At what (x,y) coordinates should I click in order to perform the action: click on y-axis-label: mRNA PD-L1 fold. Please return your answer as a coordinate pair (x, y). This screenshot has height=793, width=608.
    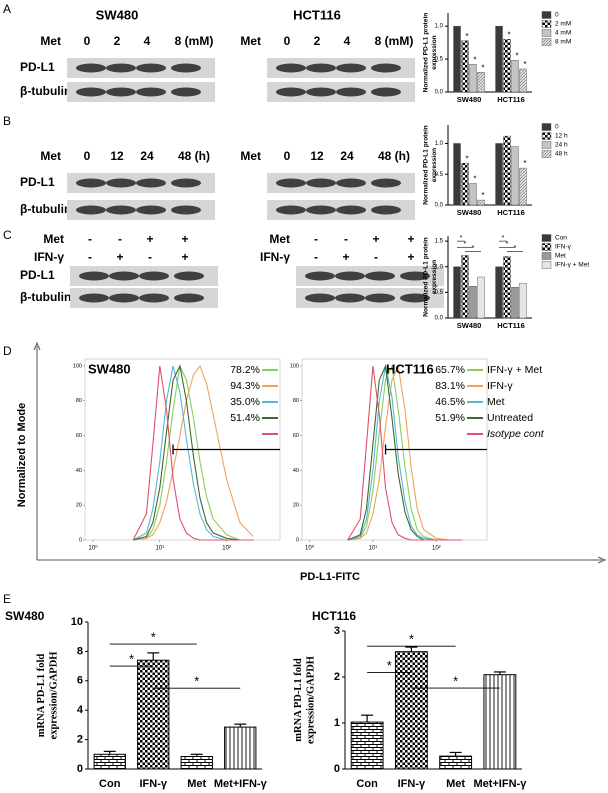
    Looking at the image, I should click on (41, 696).